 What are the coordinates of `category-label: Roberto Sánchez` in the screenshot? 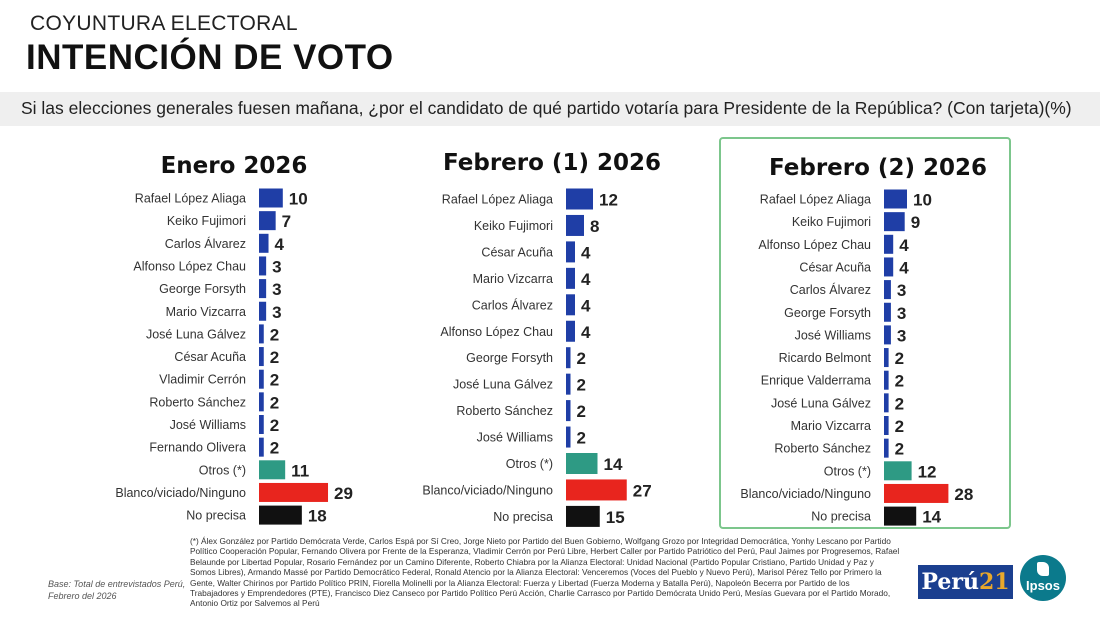 It's located at (504, 411).